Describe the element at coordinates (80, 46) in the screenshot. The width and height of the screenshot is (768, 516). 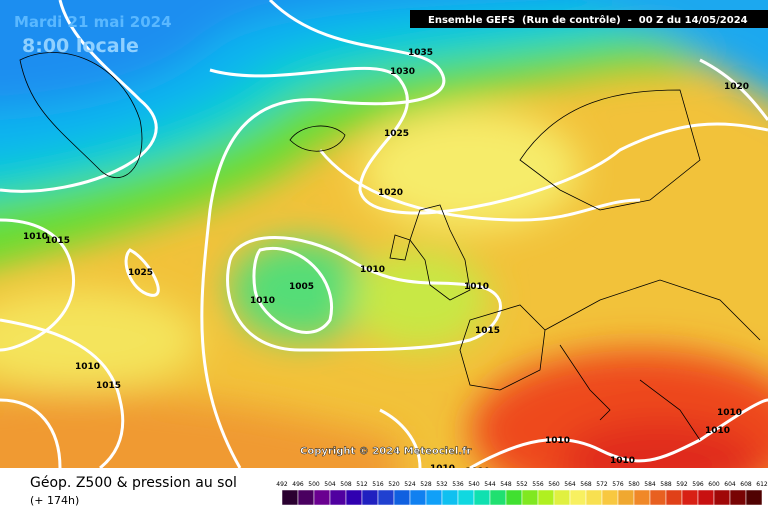
I see `local-time: 8:00 locale` at that location.